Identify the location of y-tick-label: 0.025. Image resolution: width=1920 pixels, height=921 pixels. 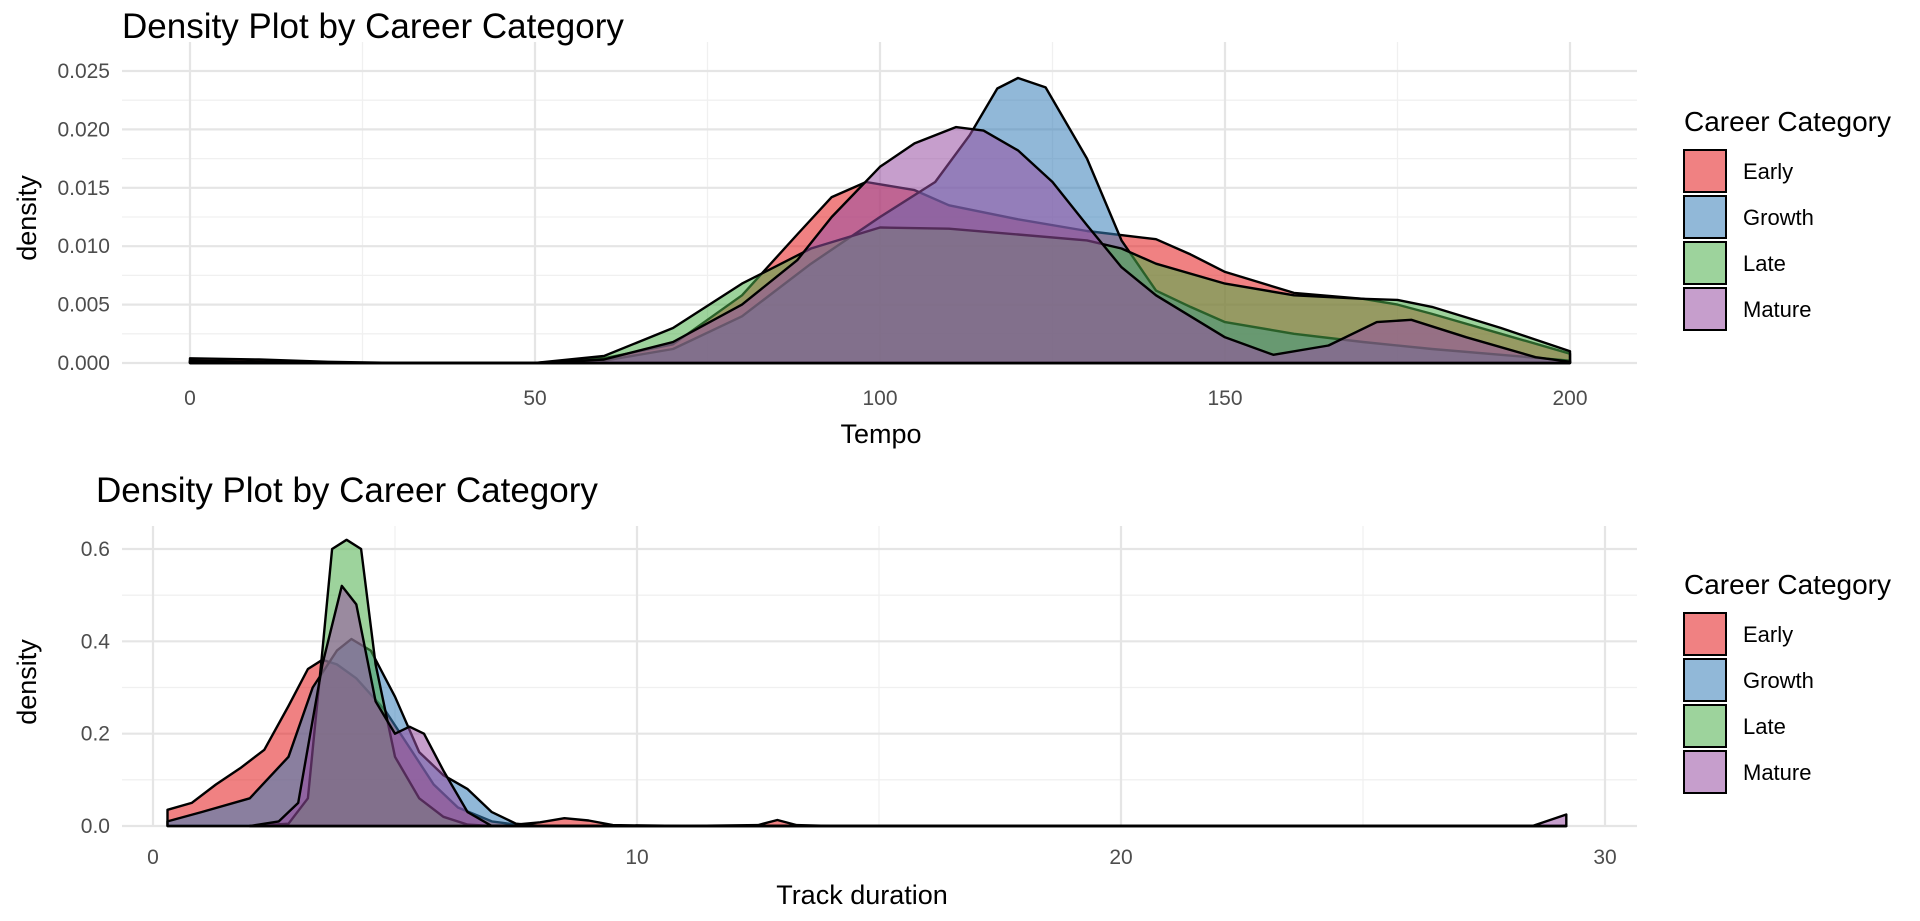
(83, 71).